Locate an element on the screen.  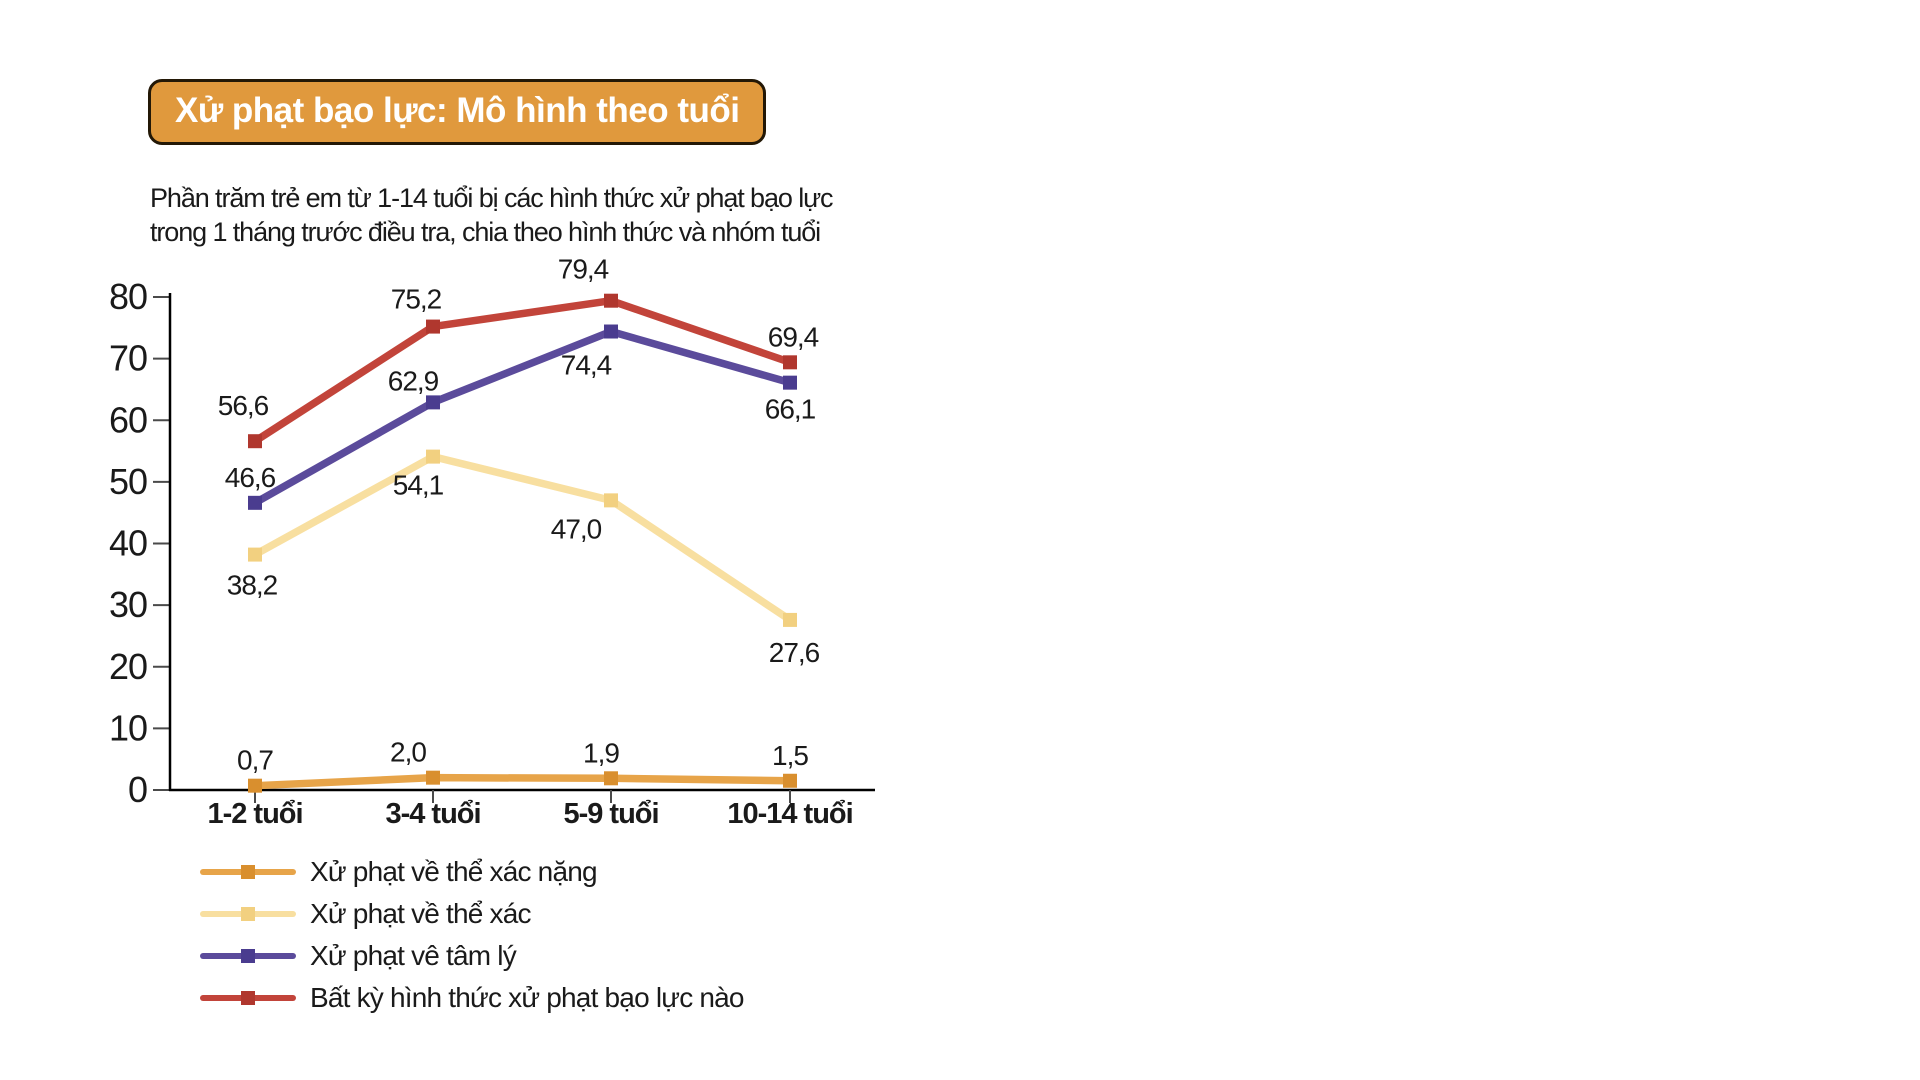
data-label: 46,6 is located at coordinates (250, 477).